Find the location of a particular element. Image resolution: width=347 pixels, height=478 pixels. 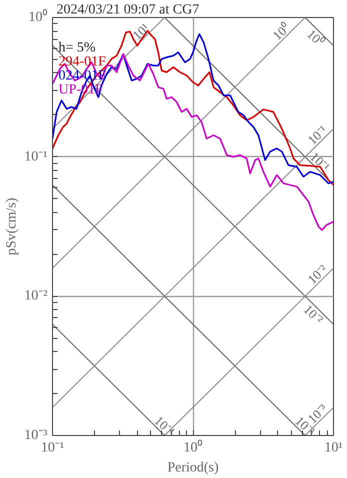

x-tick-label: 10¹ is located at coordinates (333, 448).